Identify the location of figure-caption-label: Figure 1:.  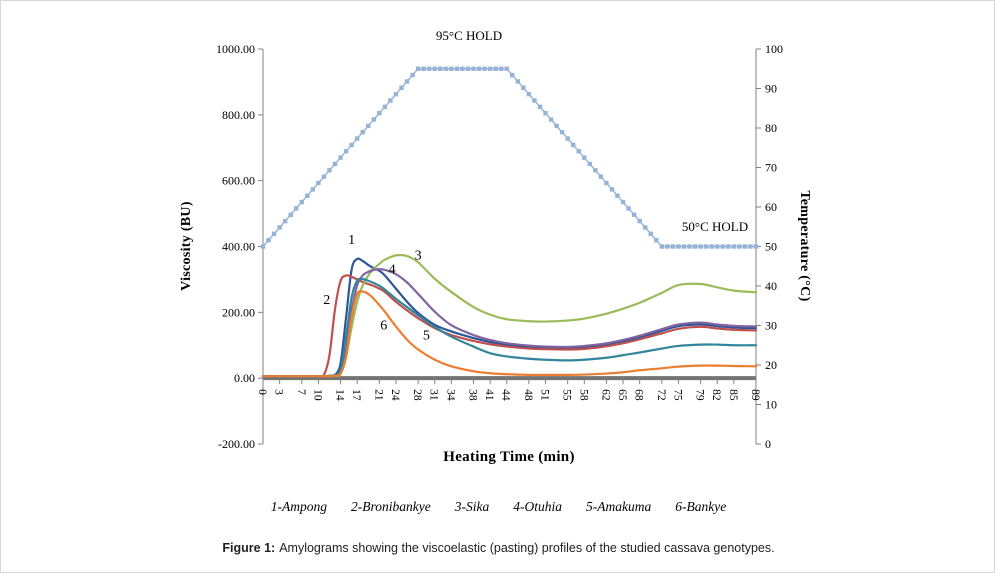
(249, 548).